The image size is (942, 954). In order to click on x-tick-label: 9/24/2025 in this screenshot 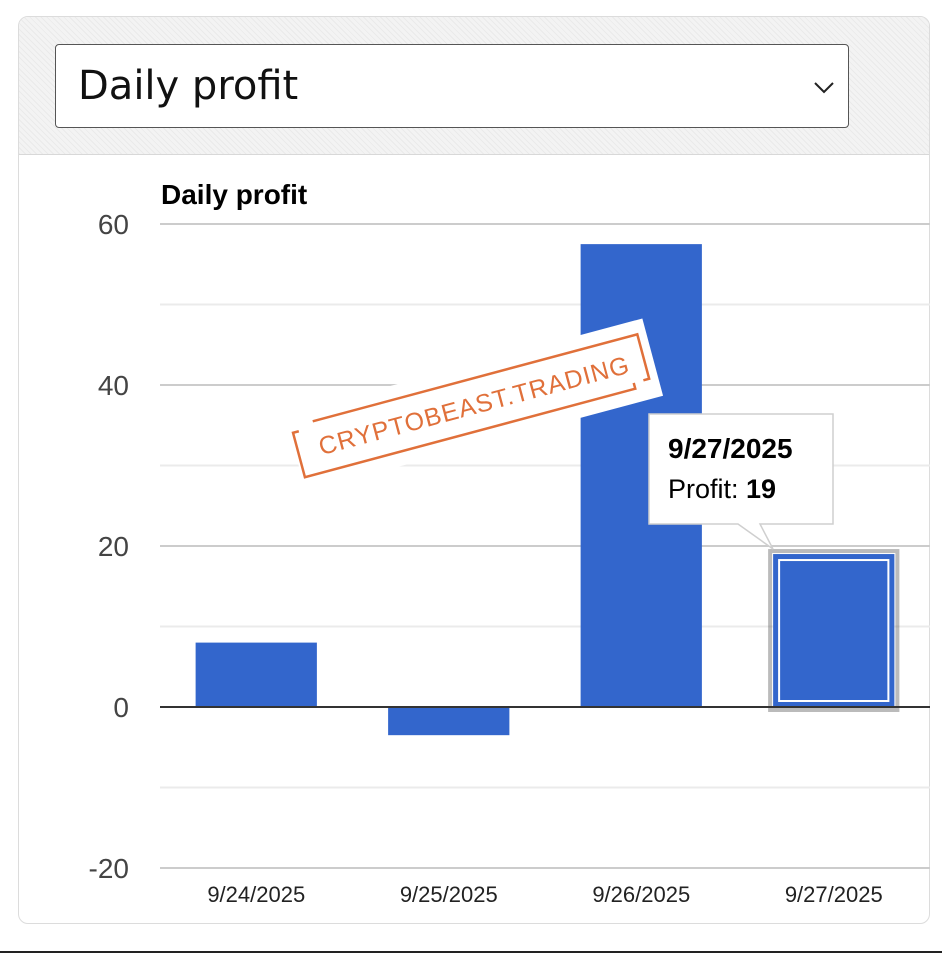, I will do `click(256, 894)`.